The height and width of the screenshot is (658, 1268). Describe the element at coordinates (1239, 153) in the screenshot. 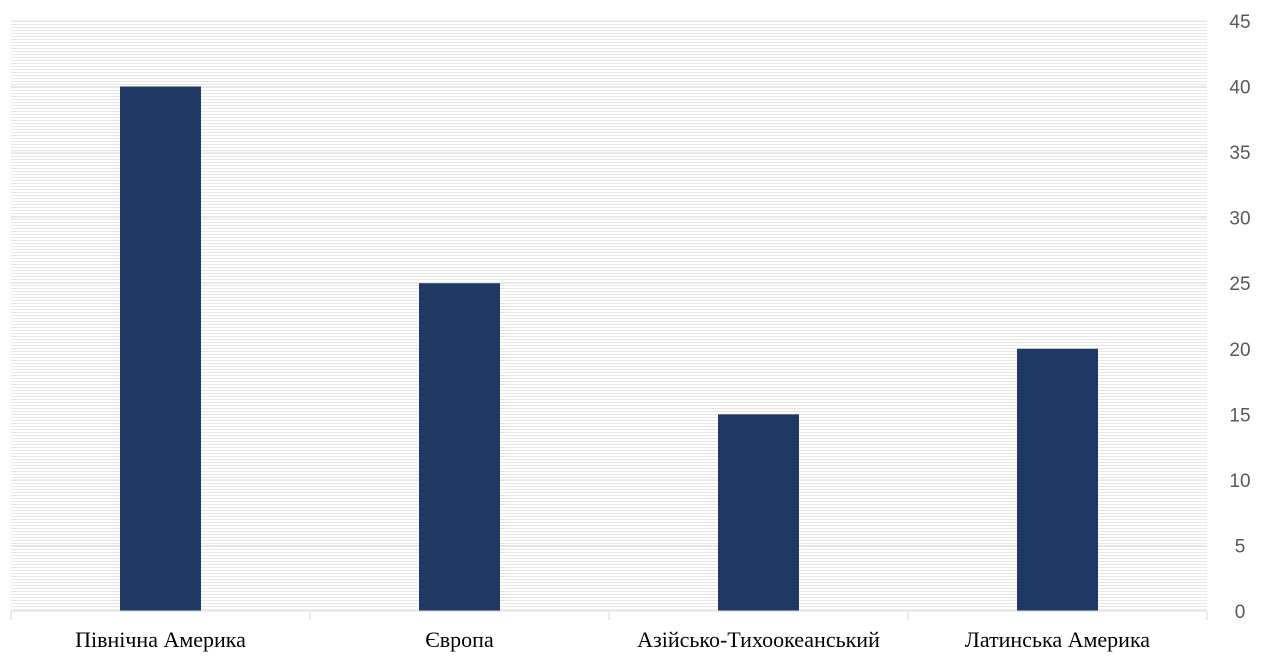

I see `y-tick-label: 35` at that location.